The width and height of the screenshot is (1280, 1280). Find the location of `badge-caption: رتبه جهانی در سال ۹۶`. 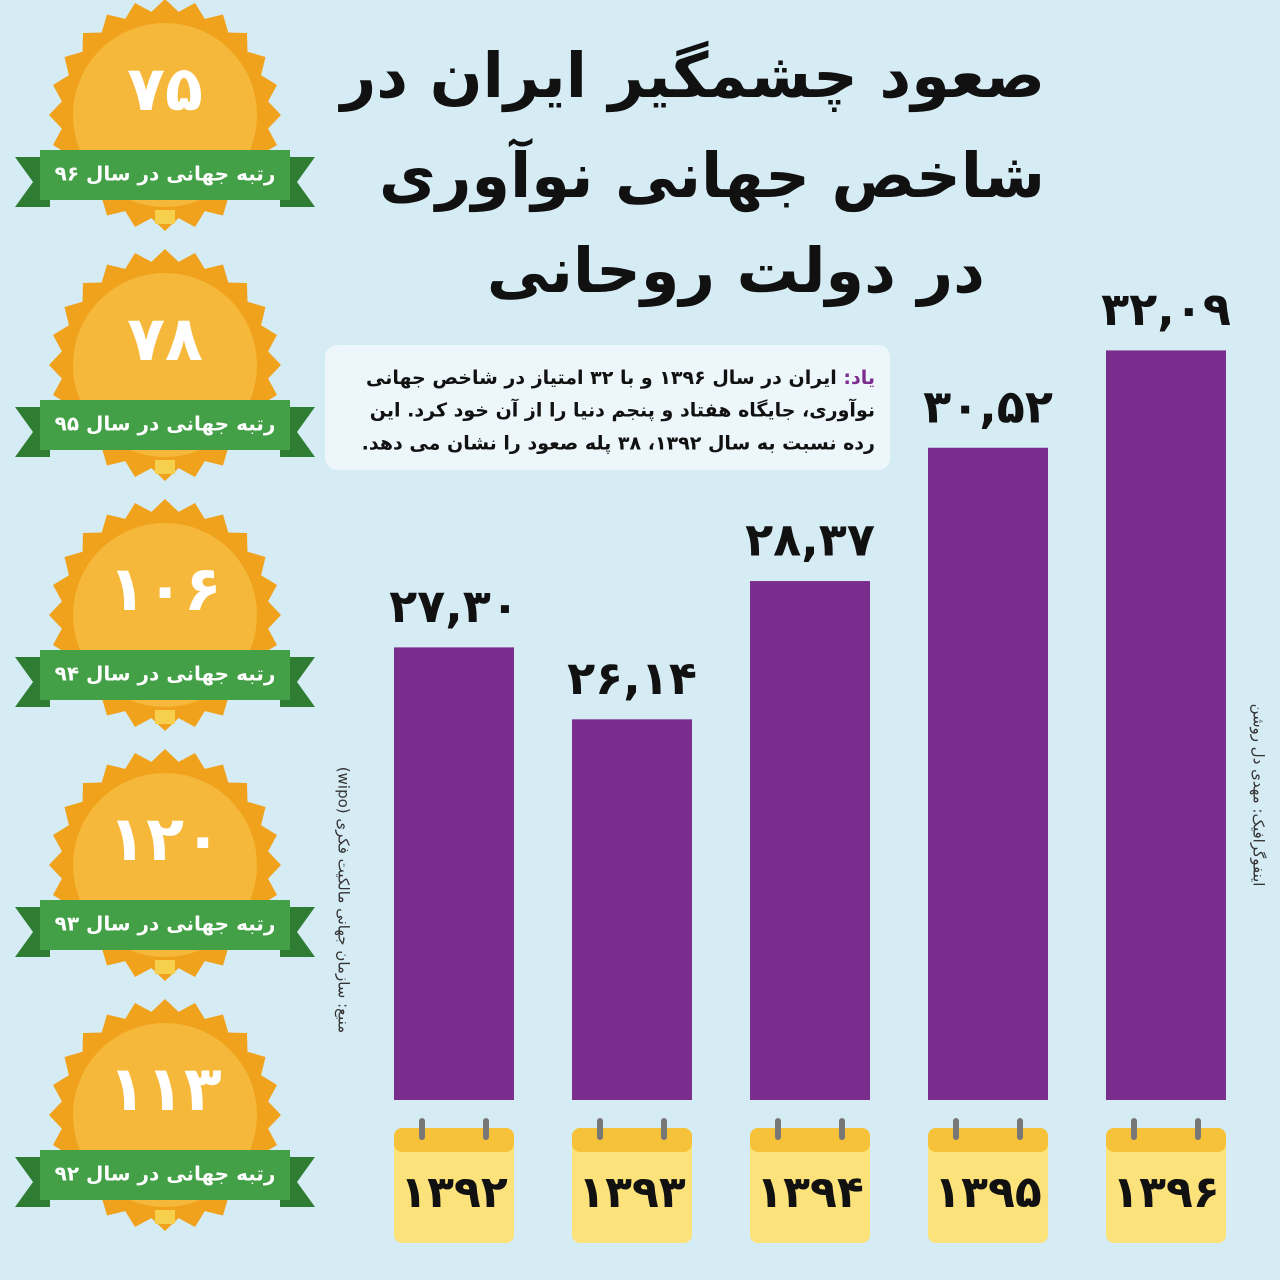

badge-caption: رتبه جهانی در سال ۹۶ is located at coordinates (165, 174).